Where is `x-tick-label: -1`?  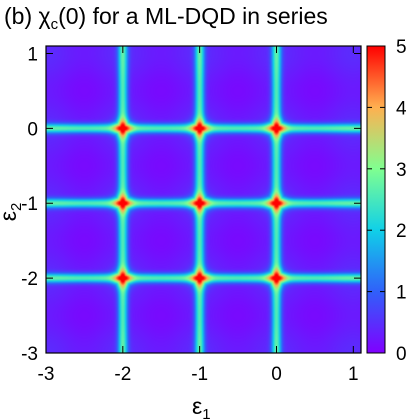 x-tick-label: -1 is located at coordinates (199, 374).